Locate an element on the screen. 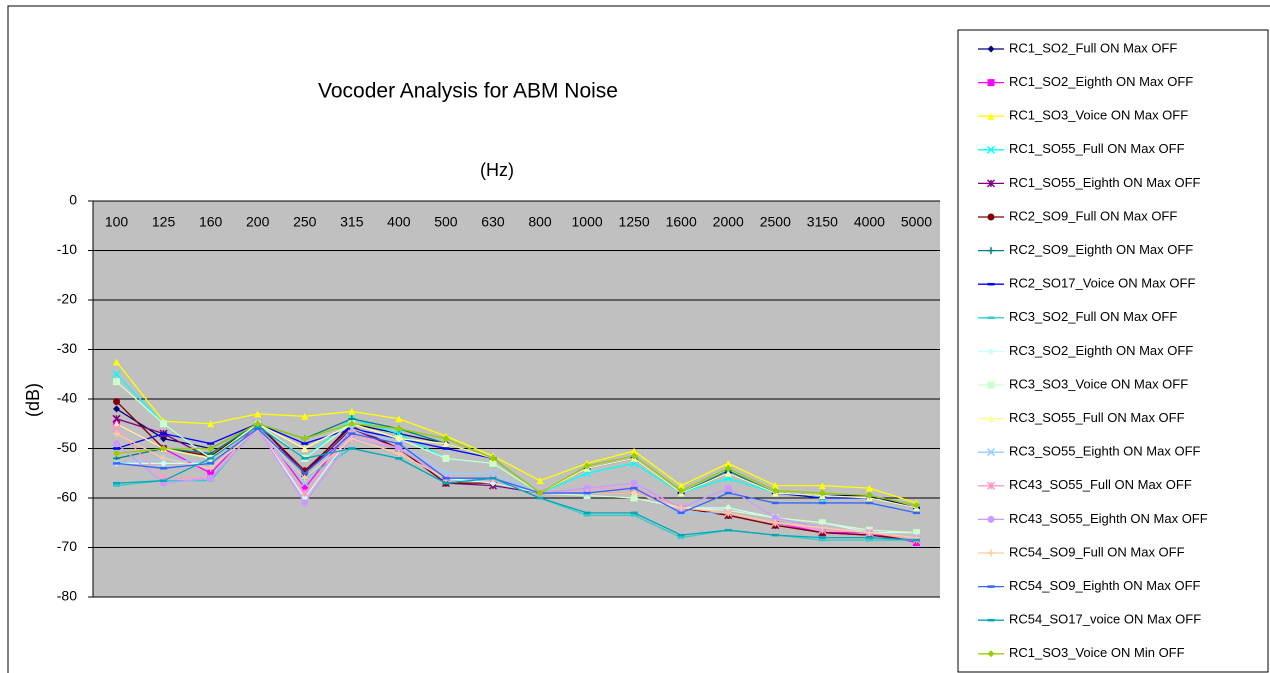 Image resolution: width=1270 pixels, height=673 pixels. legend-label: RC3_SO55_Full ON Max OFF is located at coordinates (1097, 417).